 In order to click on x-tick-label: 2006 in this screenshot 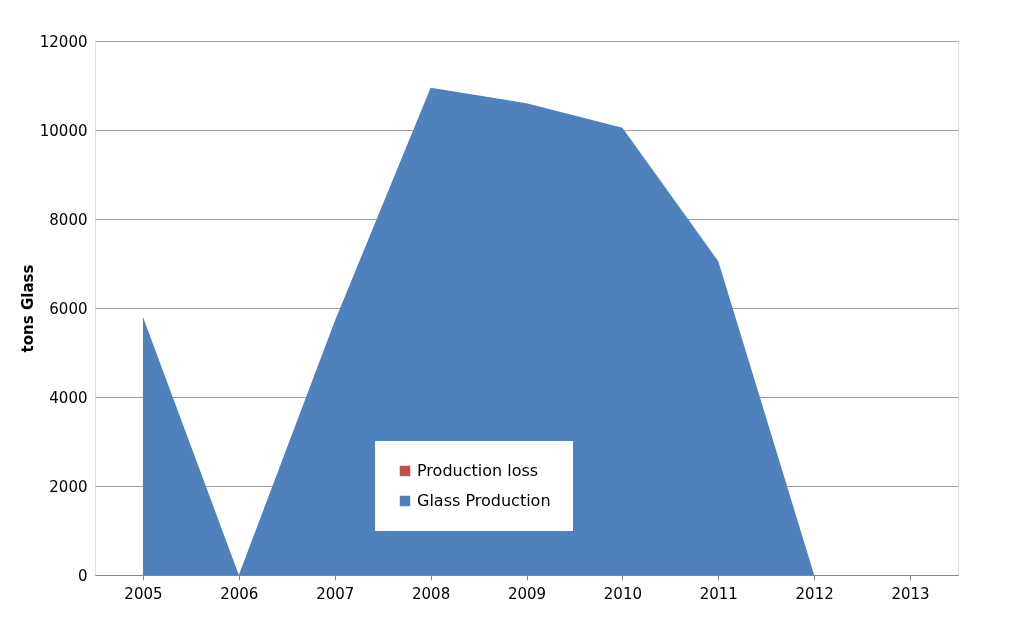, I will do `click(239, 593)`.